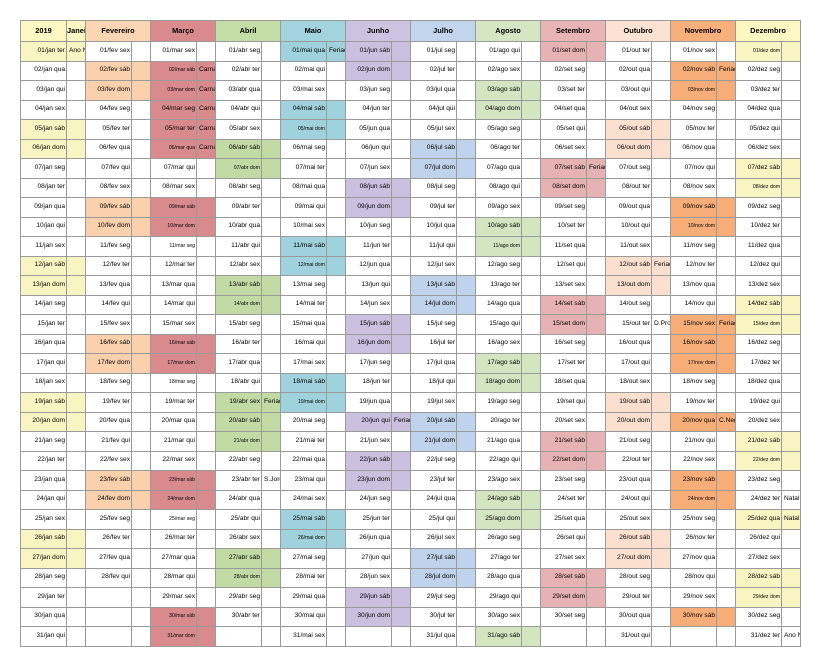 The image size is (820, 647). What do you see at coordinates (499, 402) in the screenshot?
I see `date-cell: 19/ago seg` at bounding box center [499, 402].